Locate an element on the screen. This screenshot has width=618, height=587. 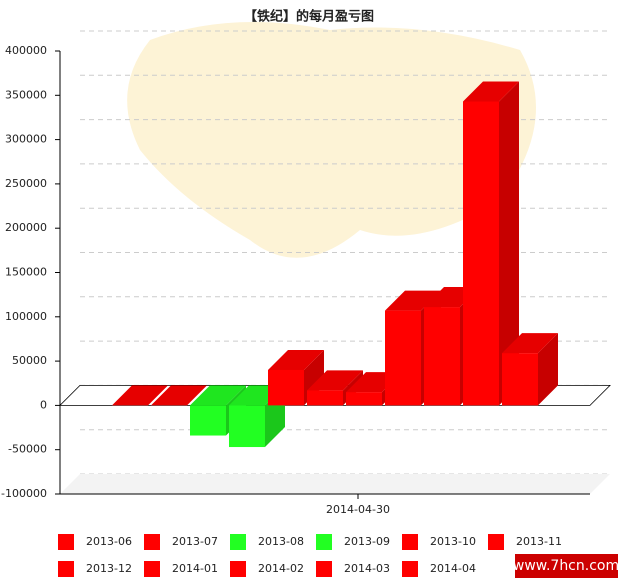
y-tick-label: 200000 is located at coordinates (26, 227).